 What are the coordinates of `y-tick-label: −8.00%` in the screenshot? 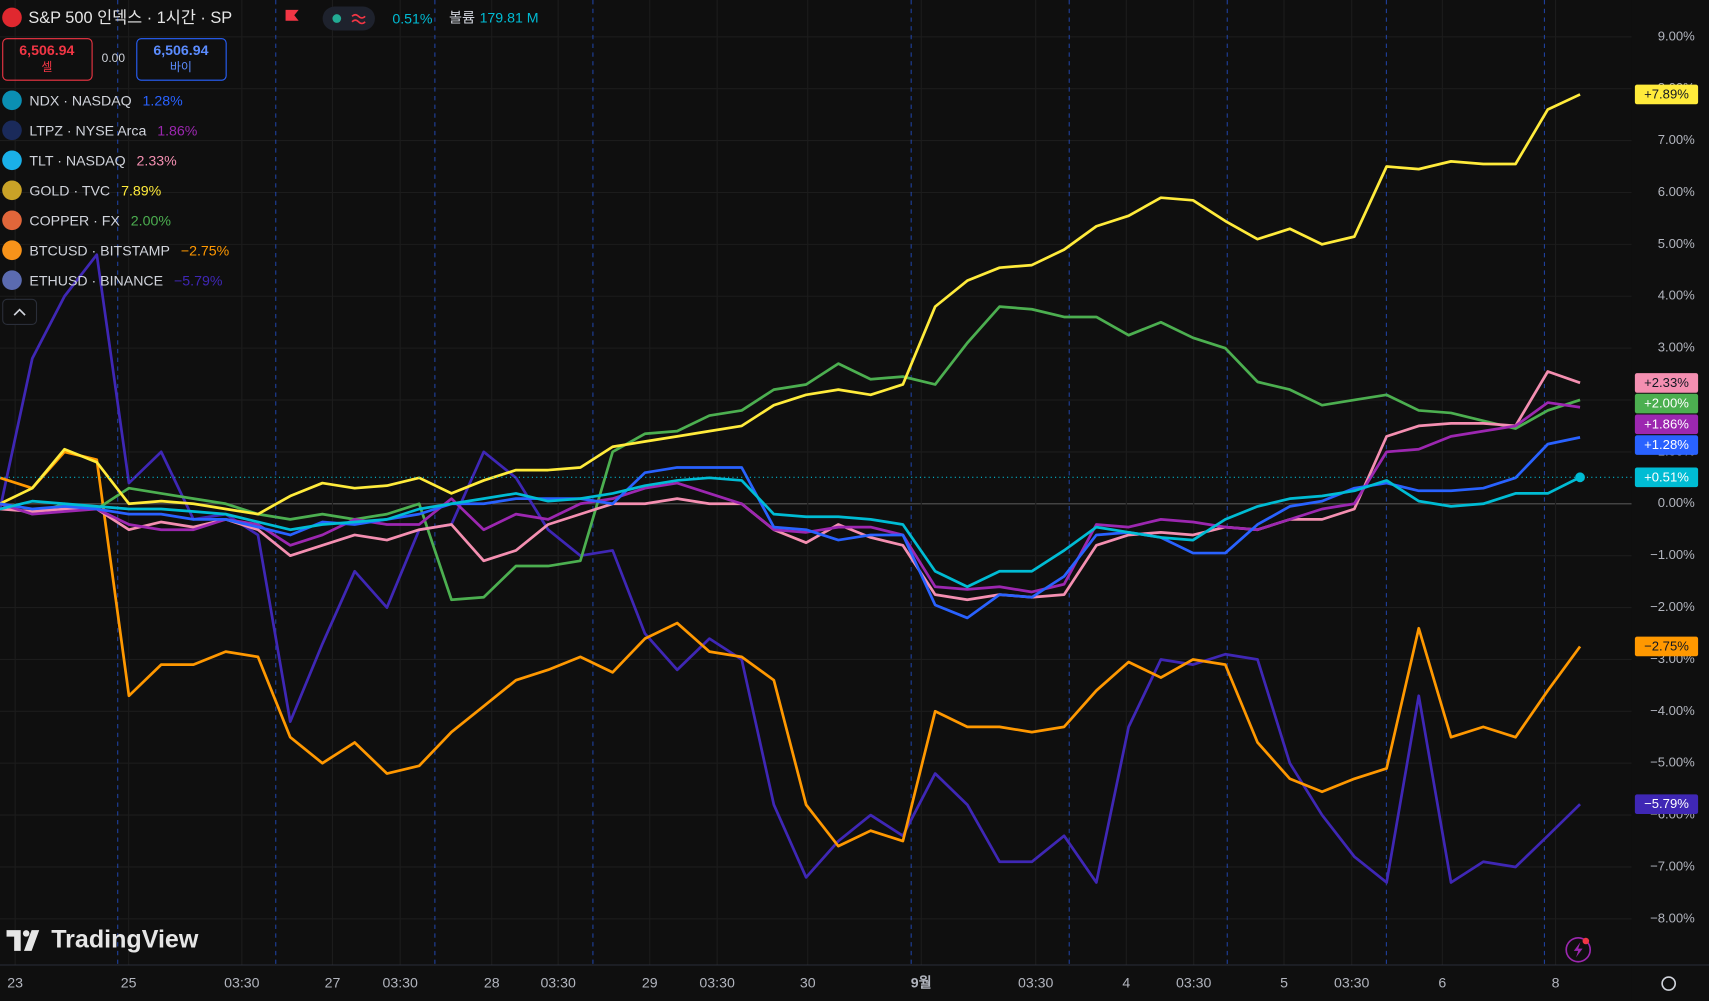 It's located at (1672, 917).